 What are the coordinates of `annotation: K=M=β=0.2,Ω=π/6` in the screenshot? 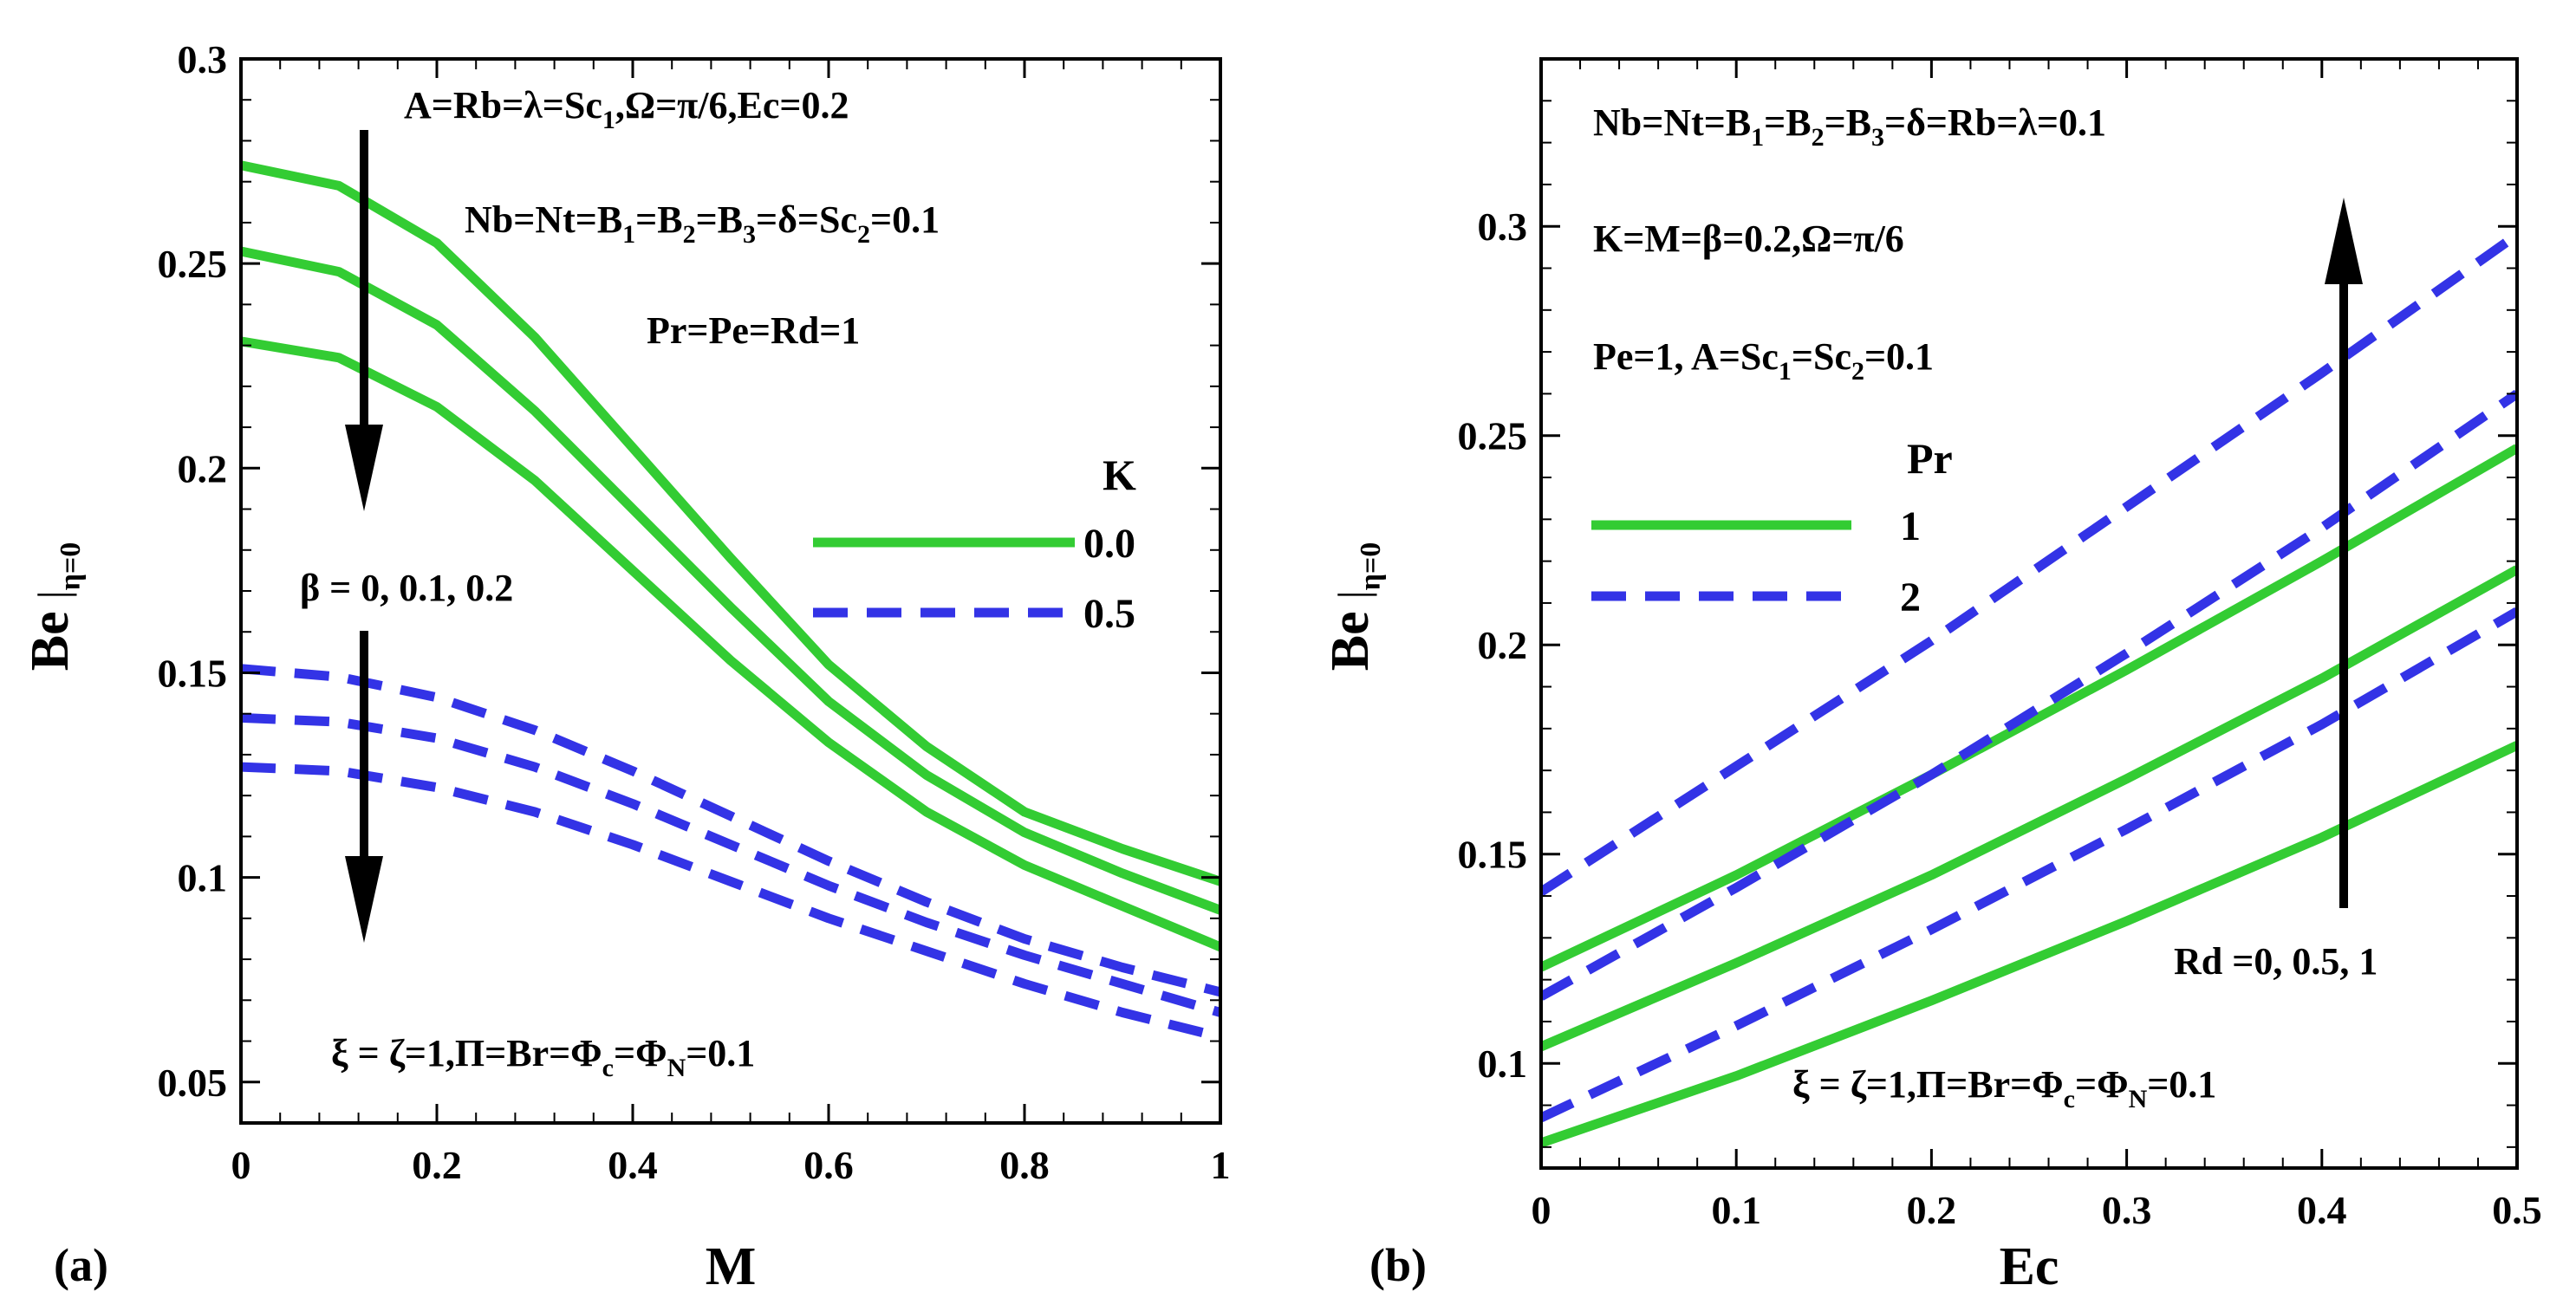 It's located at (1748, 238).